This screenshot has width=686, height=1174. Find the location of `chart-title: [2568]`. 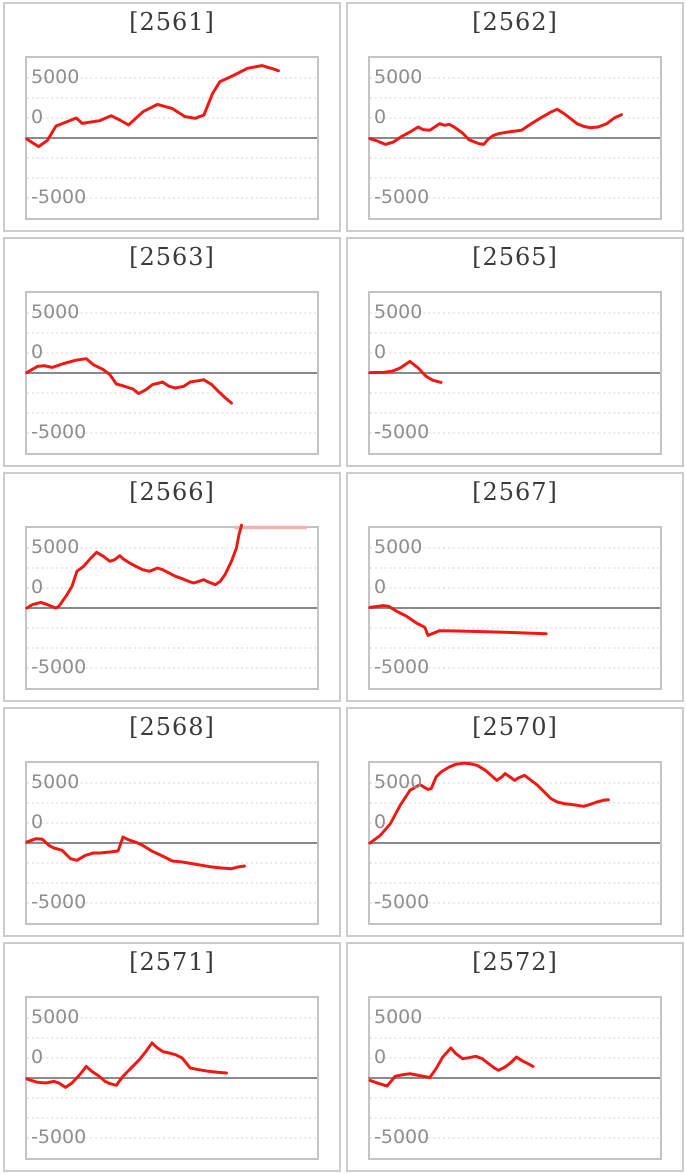

chart-title: [2568] is located at coordinates (172, 727).